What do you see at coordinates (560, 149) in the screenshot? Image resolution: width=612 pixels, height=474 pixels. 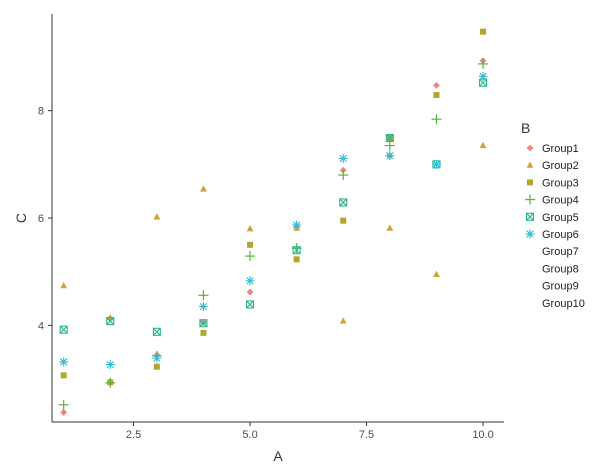 I see `legend-label: Group1` at bounding box center [560, 149].